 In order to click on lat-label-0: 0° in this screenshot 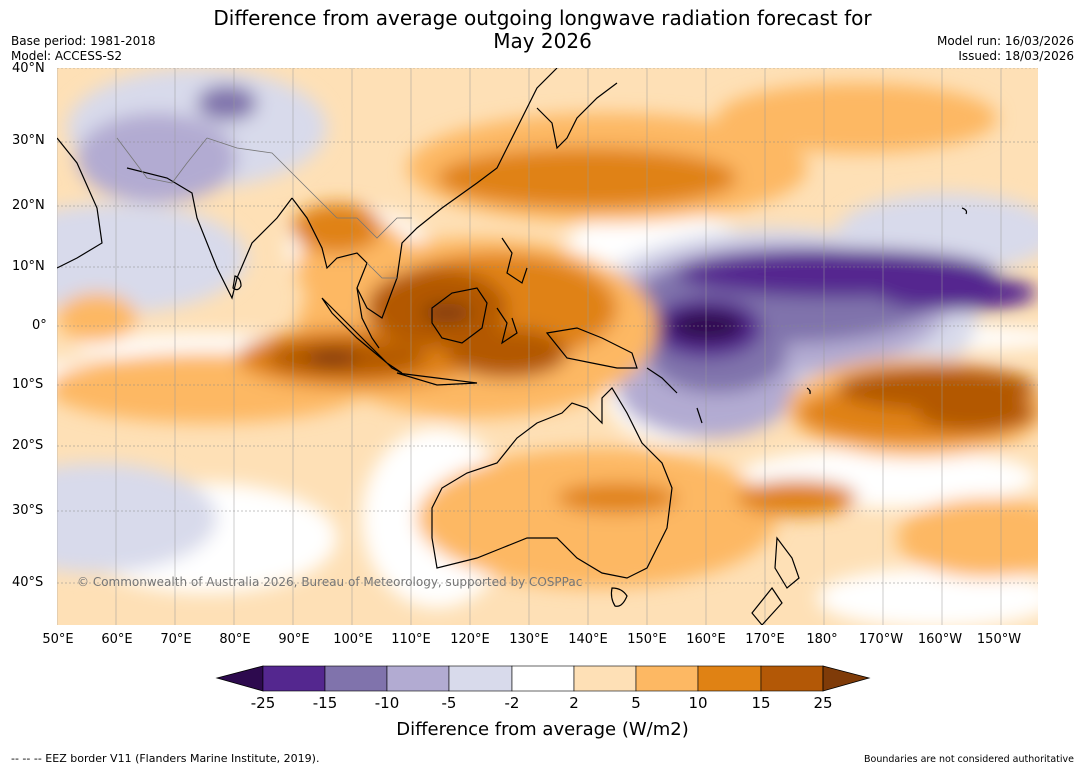, I will do `click(39, 325)`.